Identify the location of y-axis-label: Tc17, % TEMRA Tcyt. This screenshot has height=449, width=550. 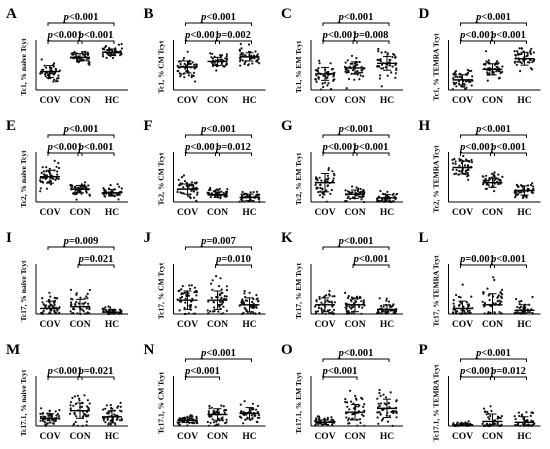
(436, 291).